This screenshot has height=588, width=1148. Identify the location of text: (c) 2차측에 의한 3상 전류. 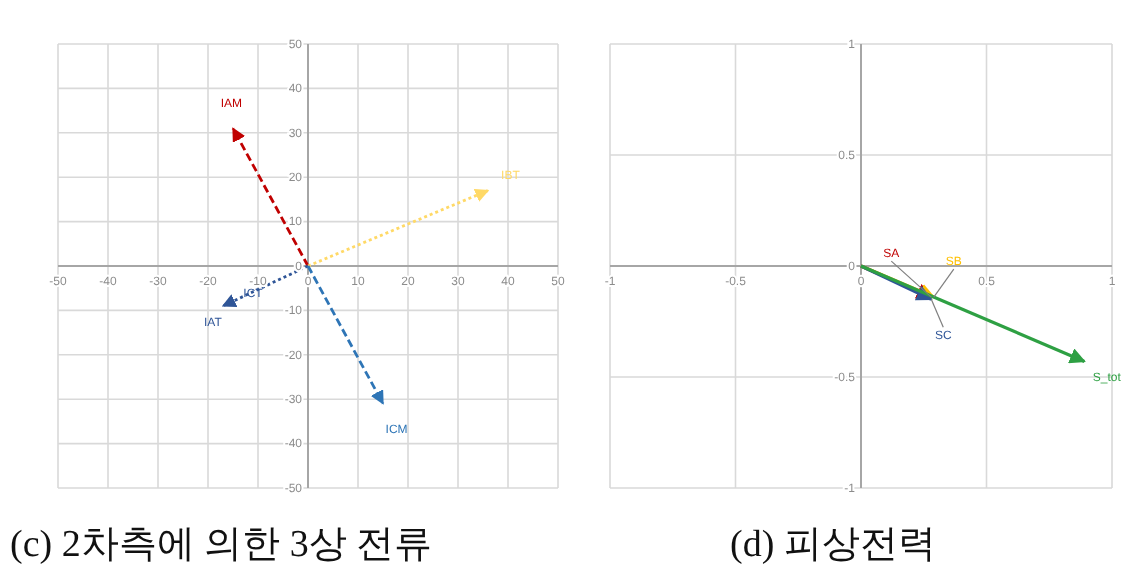
(221, 545).